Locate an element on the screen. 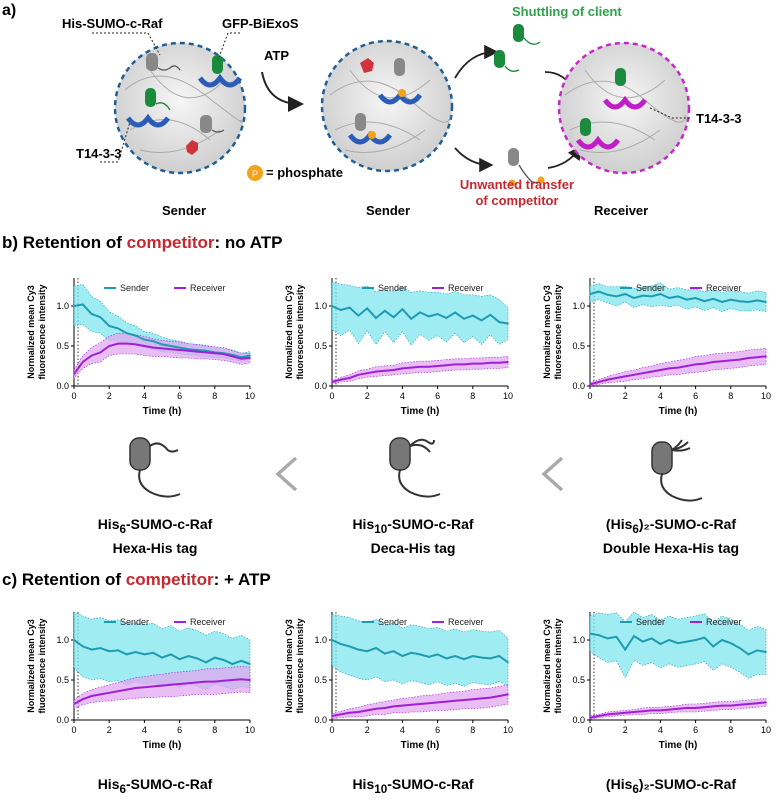  x-tick-label: 2 is located at coordinates (109, 396).